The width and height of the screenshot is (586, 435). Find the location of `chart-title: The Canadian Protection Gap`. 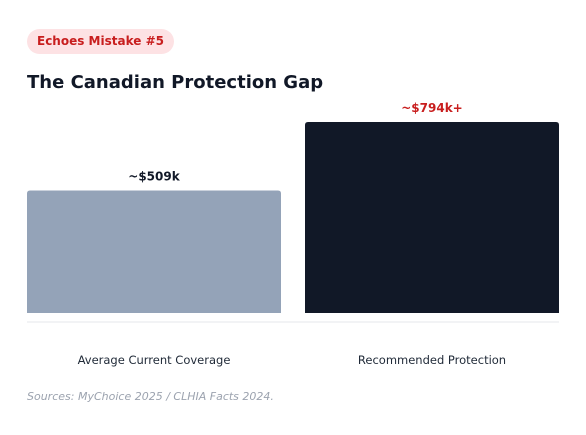

chart-title: The Canadian Protection Gap is located at coordinates (175, 82).